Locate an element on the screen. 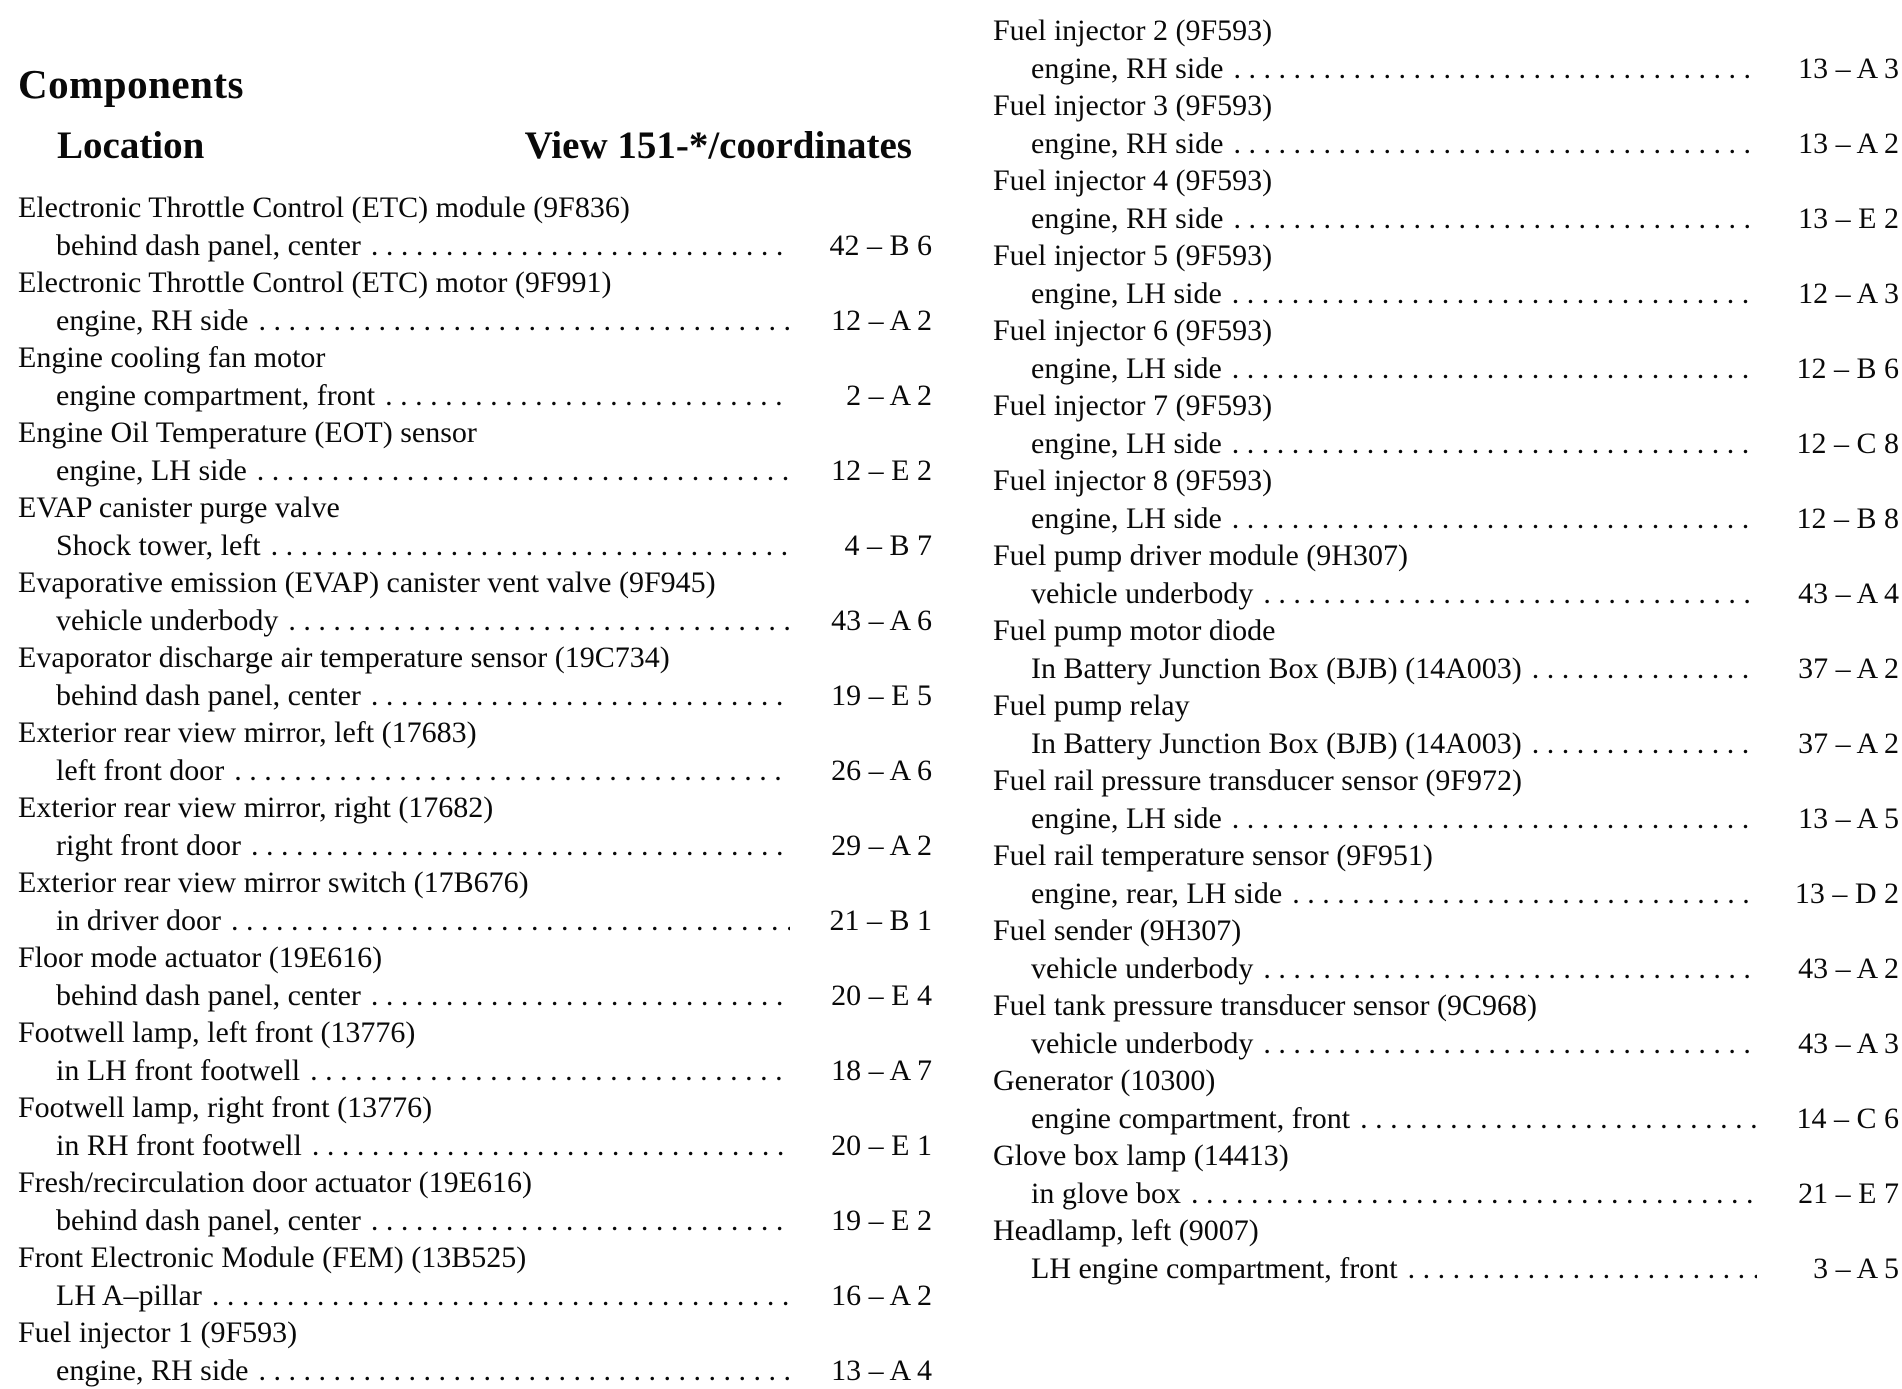 Image resolution: width=1902 pixels, height=1389 pixels. component-name: Generator (10300) is located at coordinates (1446, 1081).